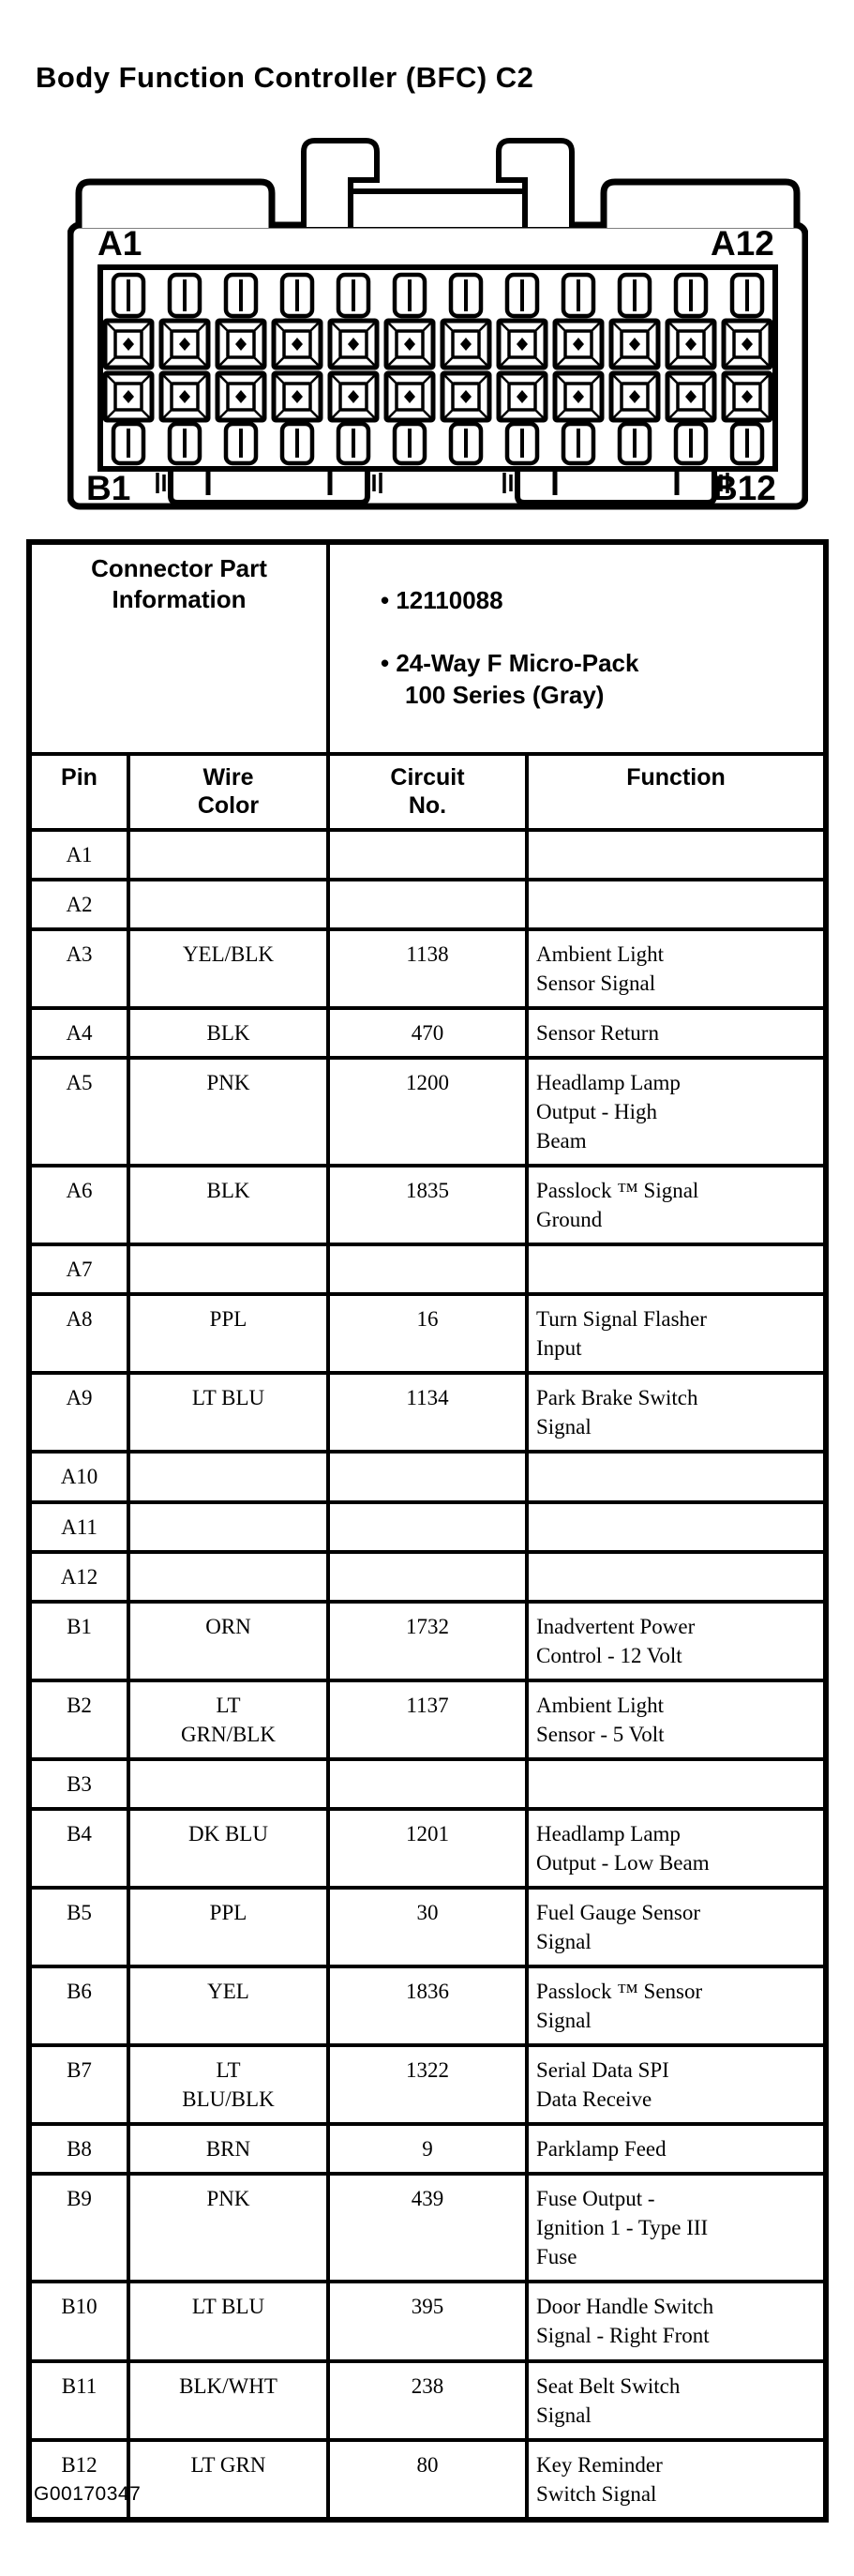  Describe the element at coordinates (78, 1412) in the screenshot. I see `pin-cell: A9` at that location.